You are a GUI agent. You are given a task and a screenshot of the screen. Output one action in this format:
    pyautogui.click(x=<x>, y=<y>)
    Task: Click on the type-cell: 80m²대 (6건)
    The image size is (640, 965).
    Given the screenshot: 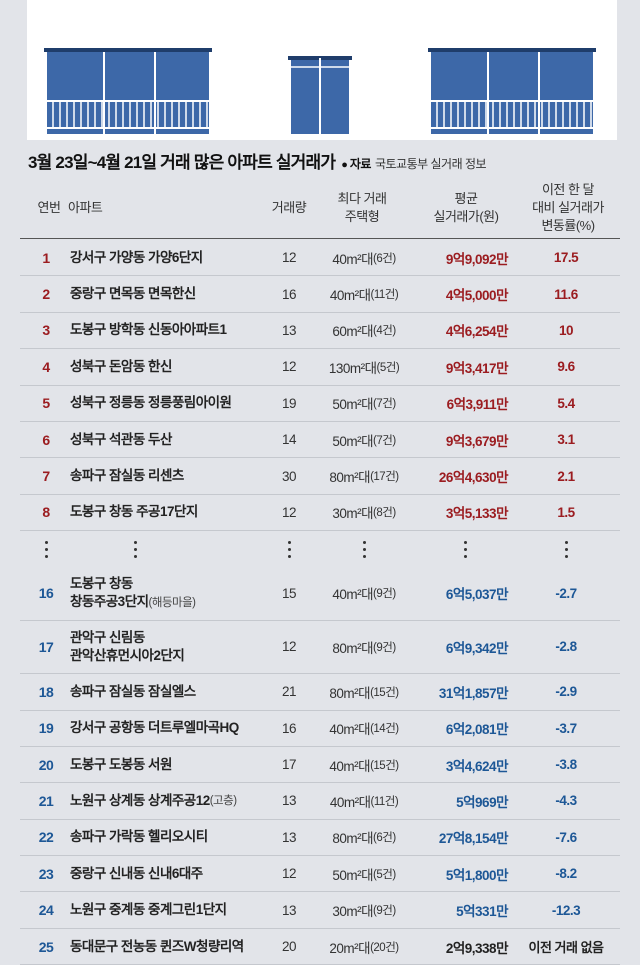 What is the action you would take?
    pyautogui.click(x=364, y=837)
    